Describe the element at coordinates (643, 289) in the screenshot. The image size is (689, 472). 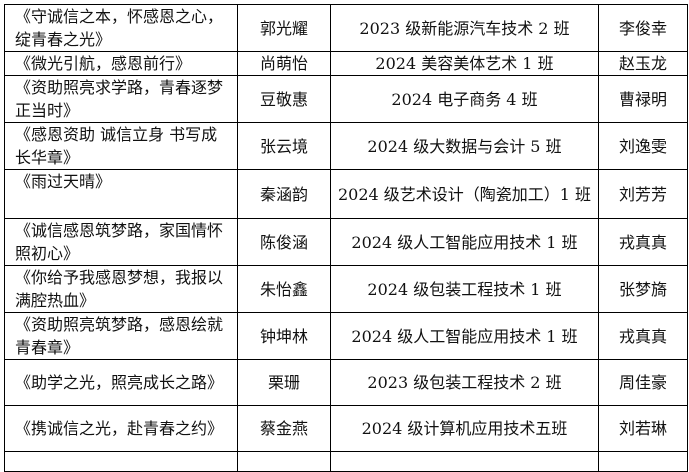
I see `teacher-cell: 张梦旖` at that location.